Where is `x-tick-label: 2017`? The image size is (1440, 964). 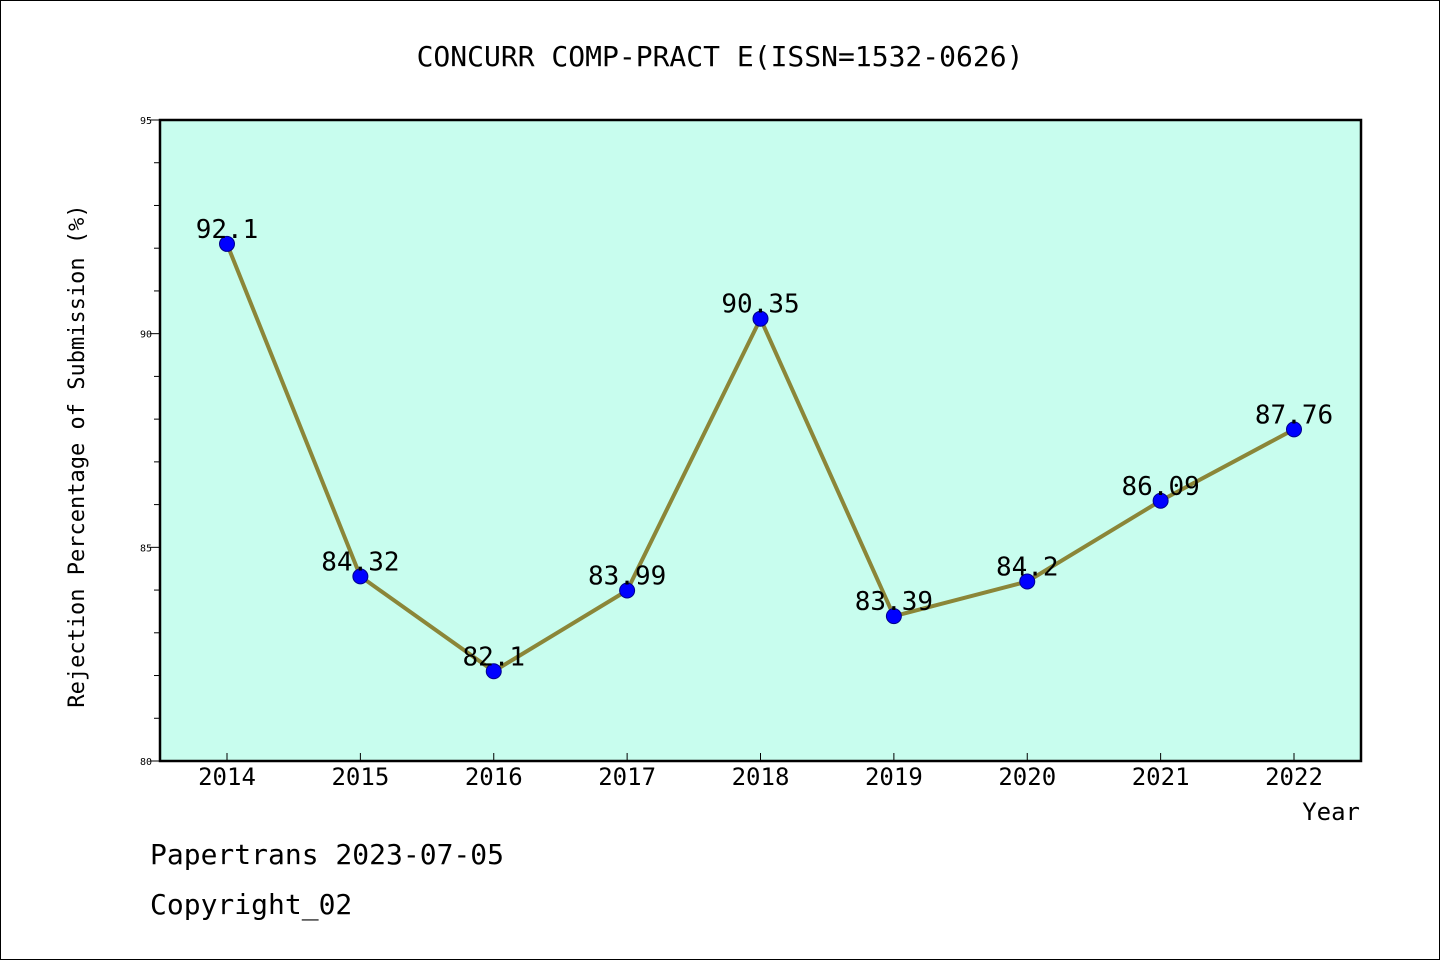 x-tick-label: 2017 is located at coordinates (627, 777).